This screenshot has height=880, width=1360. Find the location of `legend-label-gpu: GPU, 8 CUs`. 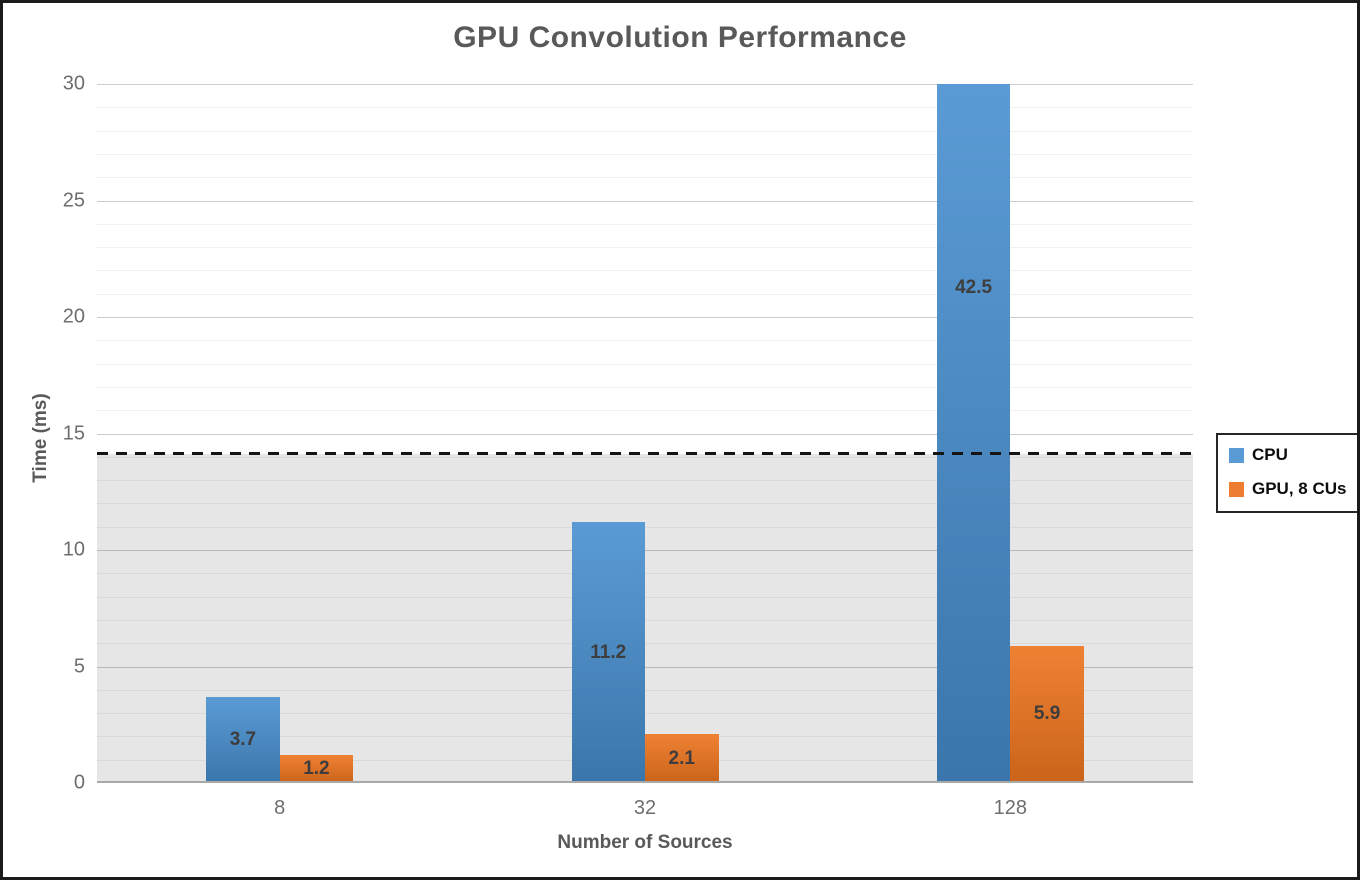

legend-label-gpu: GPU, 8 CUs is located at coordinates (1299, 488).